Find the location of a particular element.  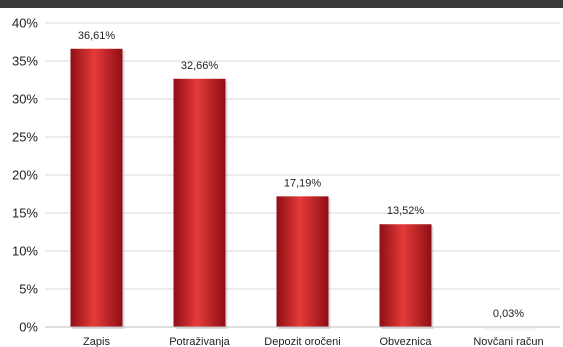

bar-shadow is located at coordinates (510, 329).